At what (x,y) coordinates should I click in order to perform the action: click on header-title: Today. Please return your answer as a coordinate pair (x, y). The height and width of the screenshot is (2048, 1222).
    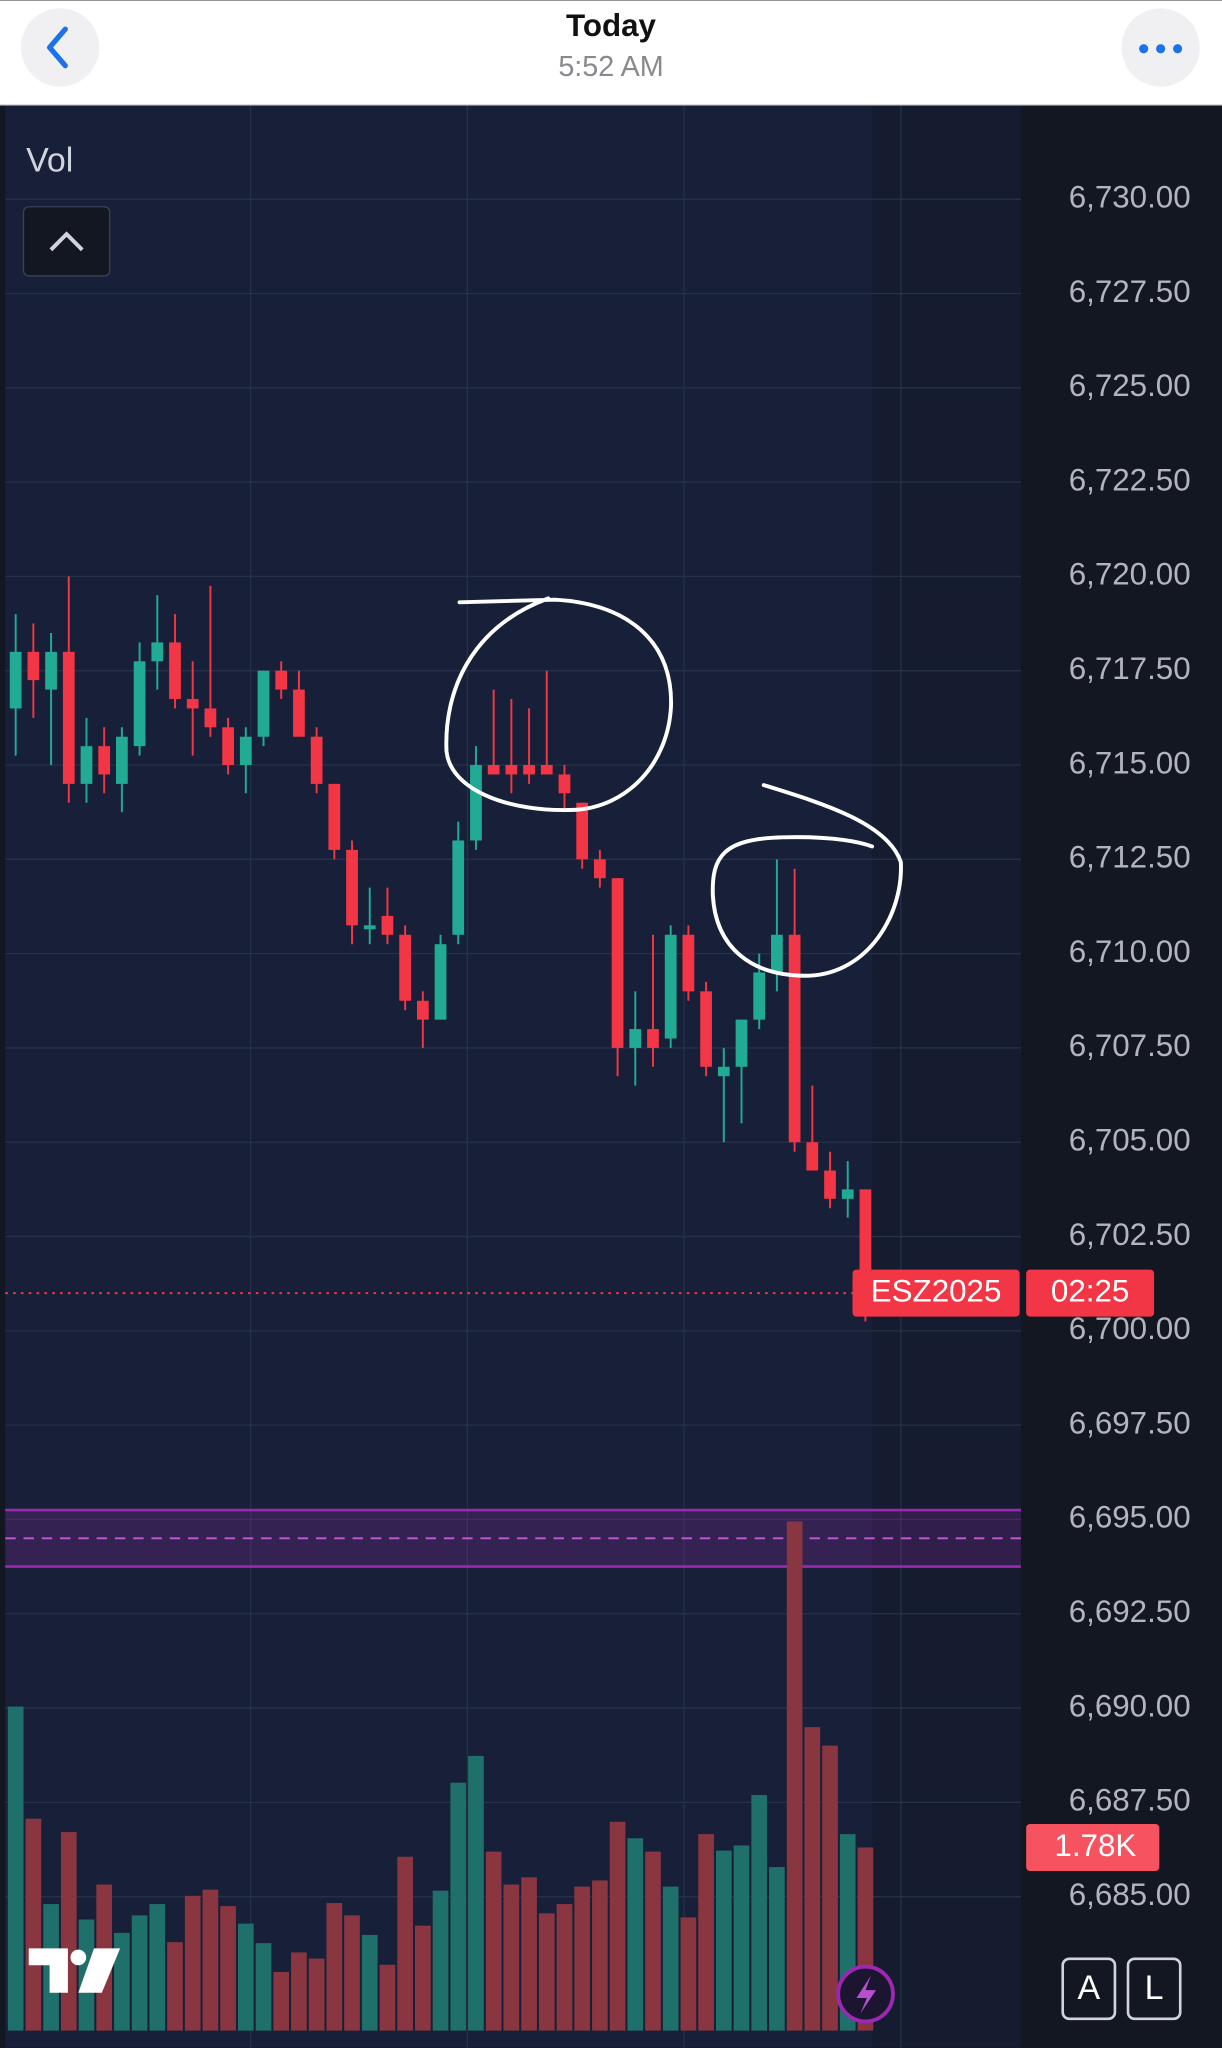
    Looking at the image, I should click on (611, 25).